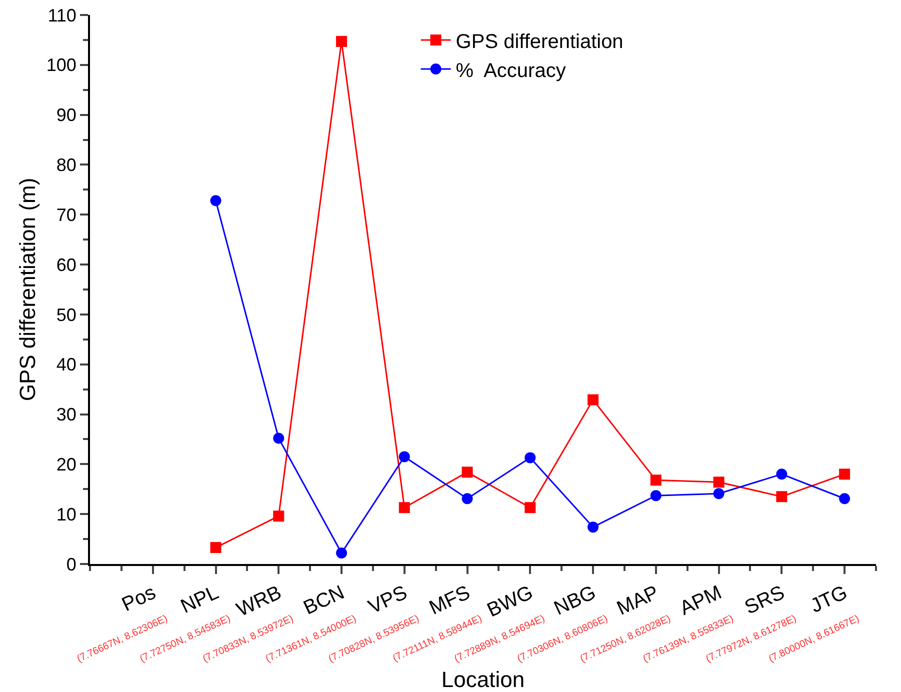  What do you see at coordinates (66, 264) in the screenshot?
I see `y-tick-label: 60` at bounding box center [66, 264].